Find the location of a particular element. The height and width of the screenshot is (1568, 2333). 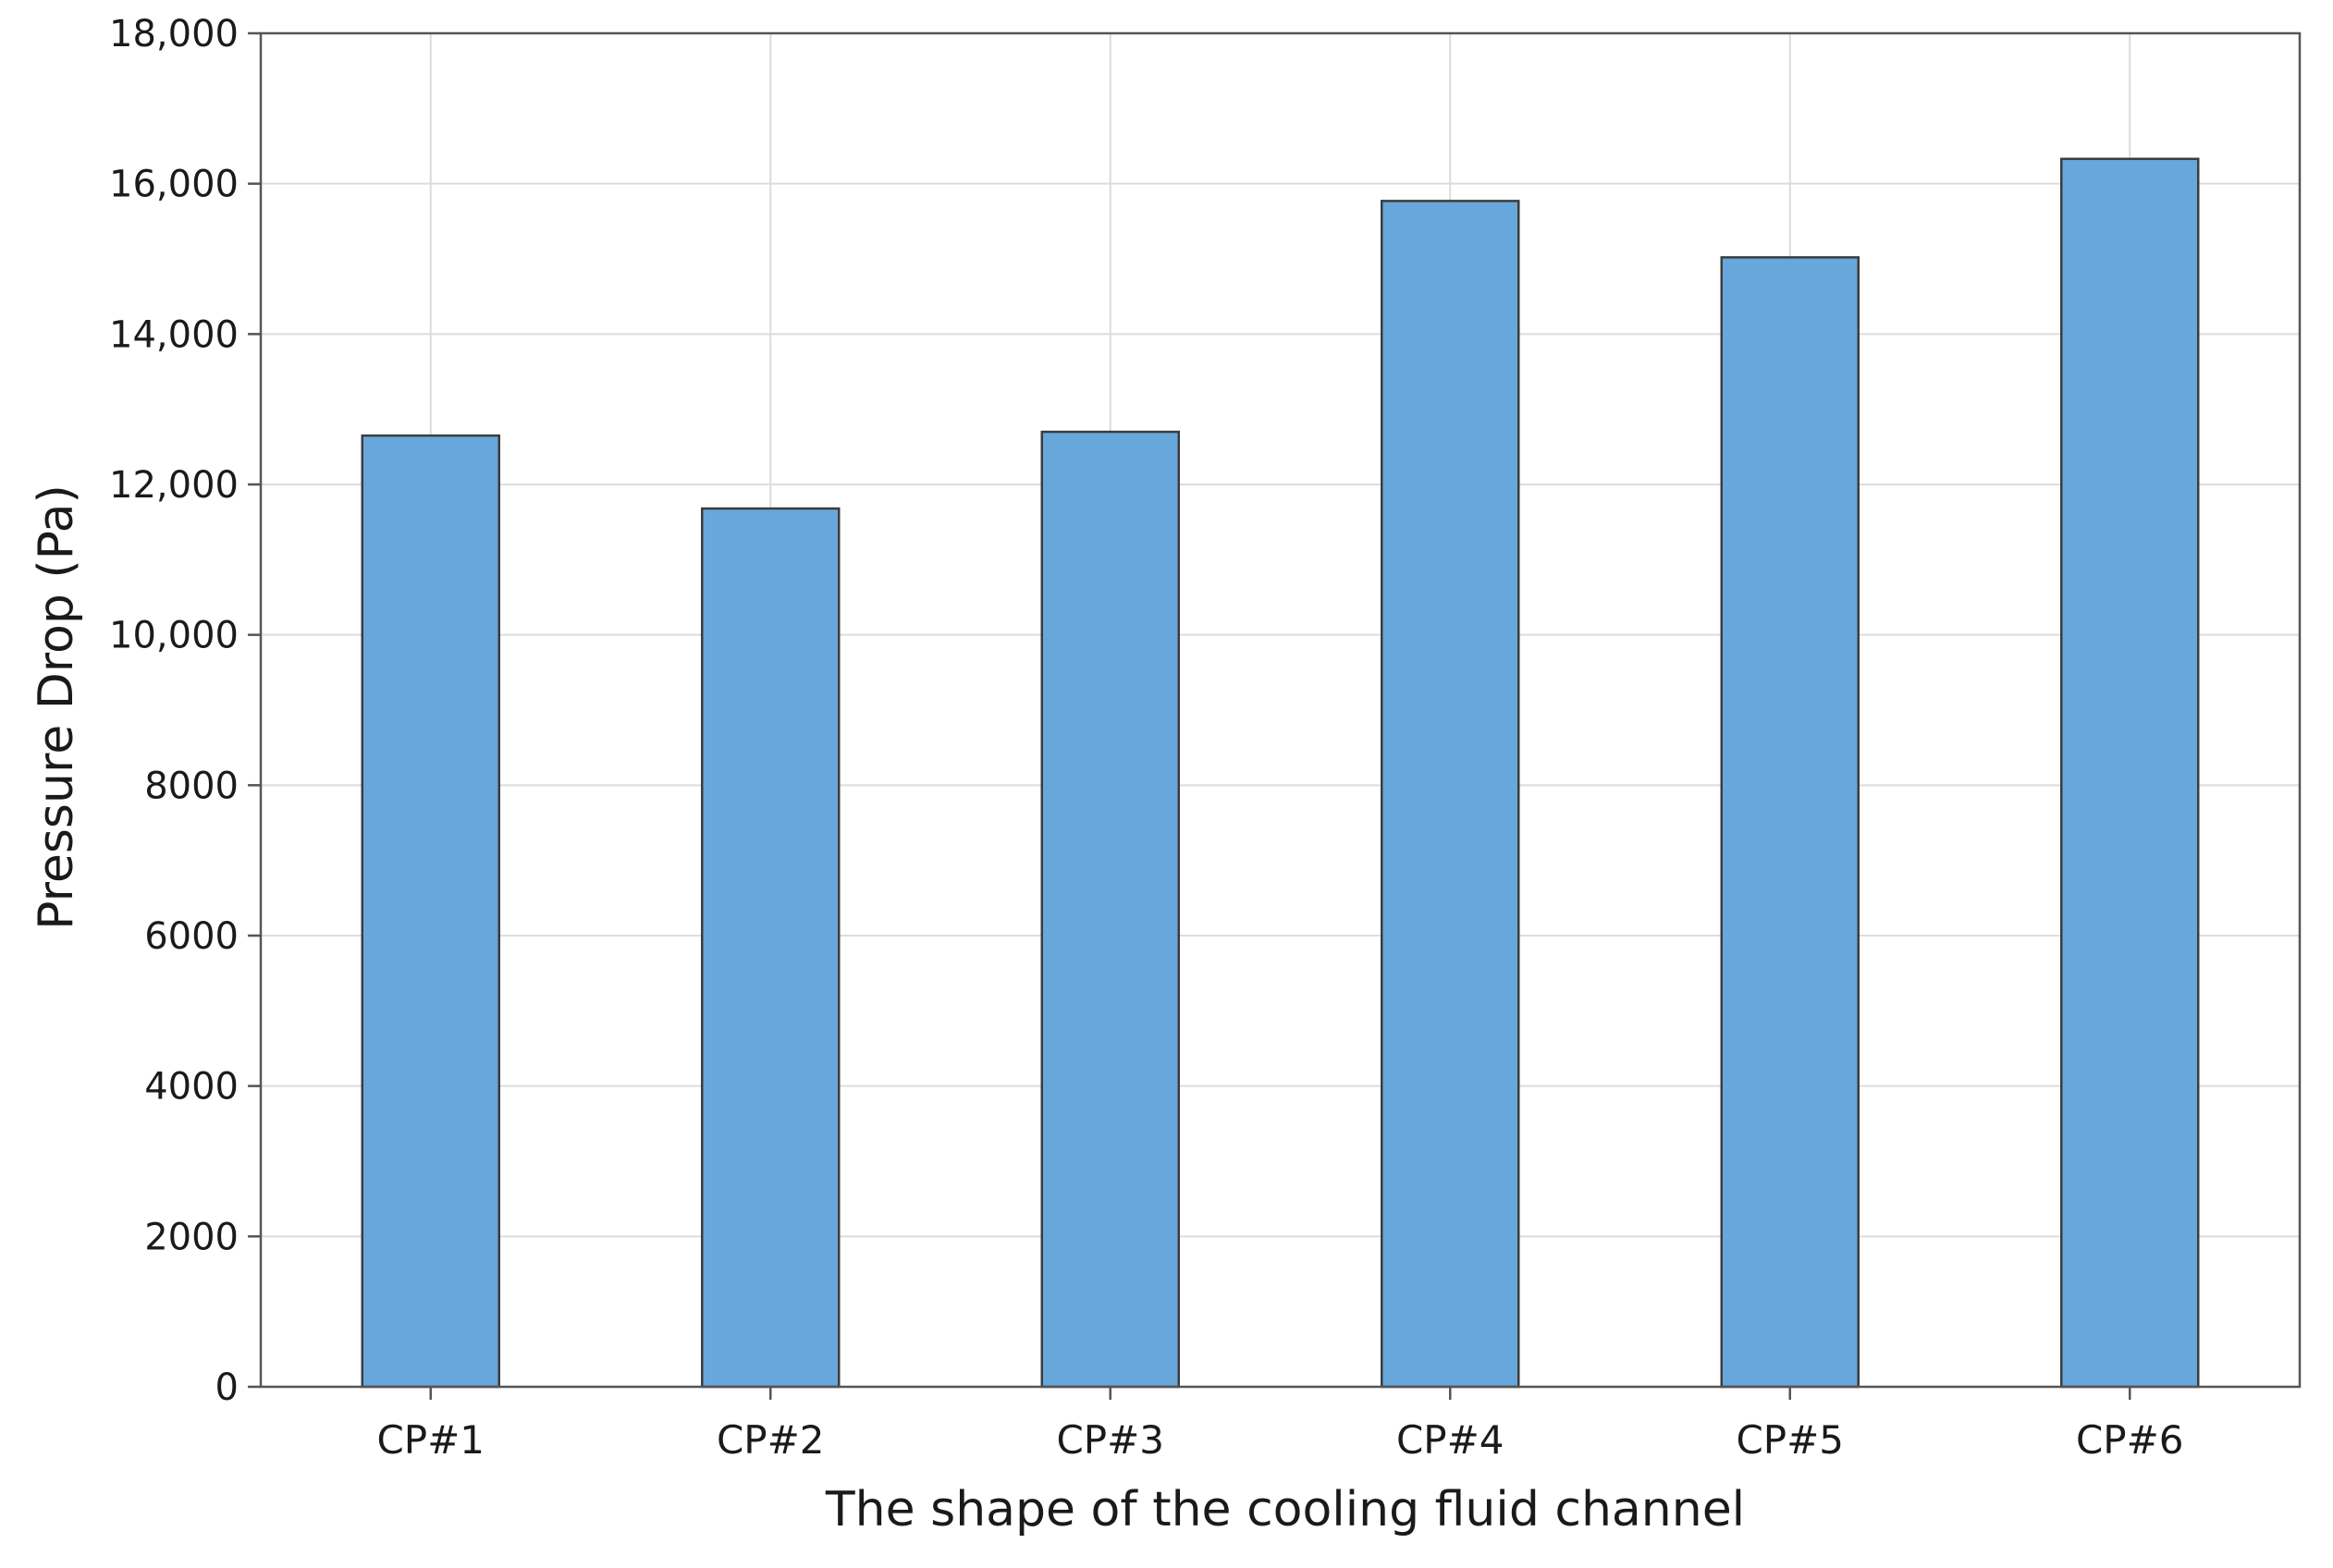

x-tick-label: CP#5 is located at coordinates (1790, 1440).